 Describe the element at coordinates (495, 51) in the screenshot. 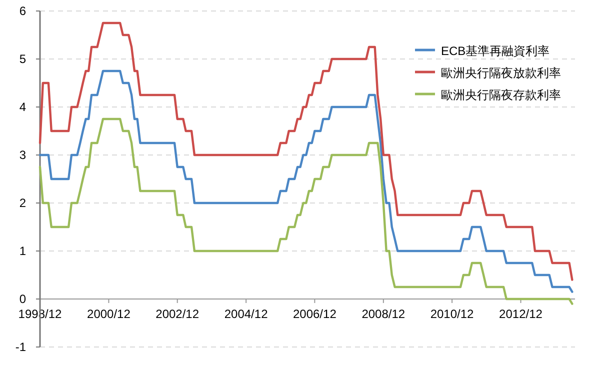

I see `legend-label: ECB基準再融資利率` at that location.